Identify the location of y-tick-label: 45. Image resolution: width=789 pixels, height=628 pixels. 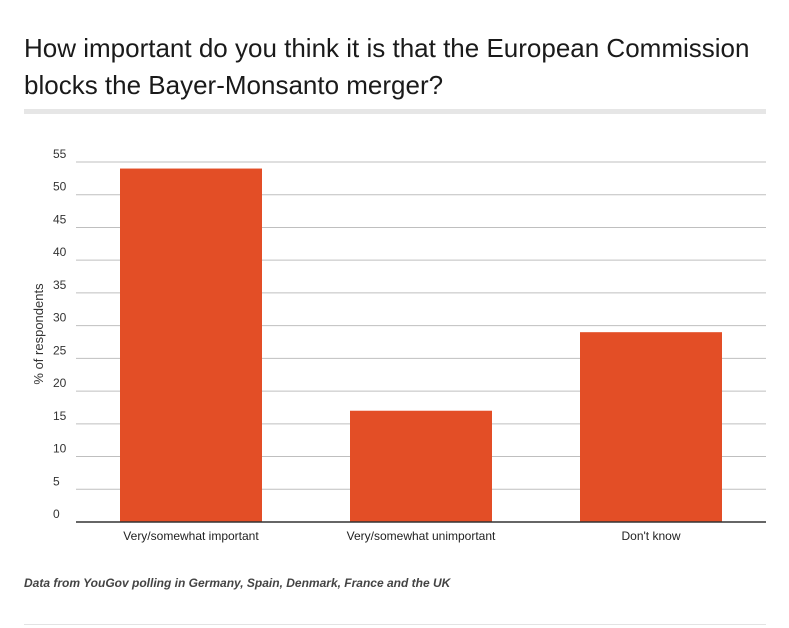
(60, 219).